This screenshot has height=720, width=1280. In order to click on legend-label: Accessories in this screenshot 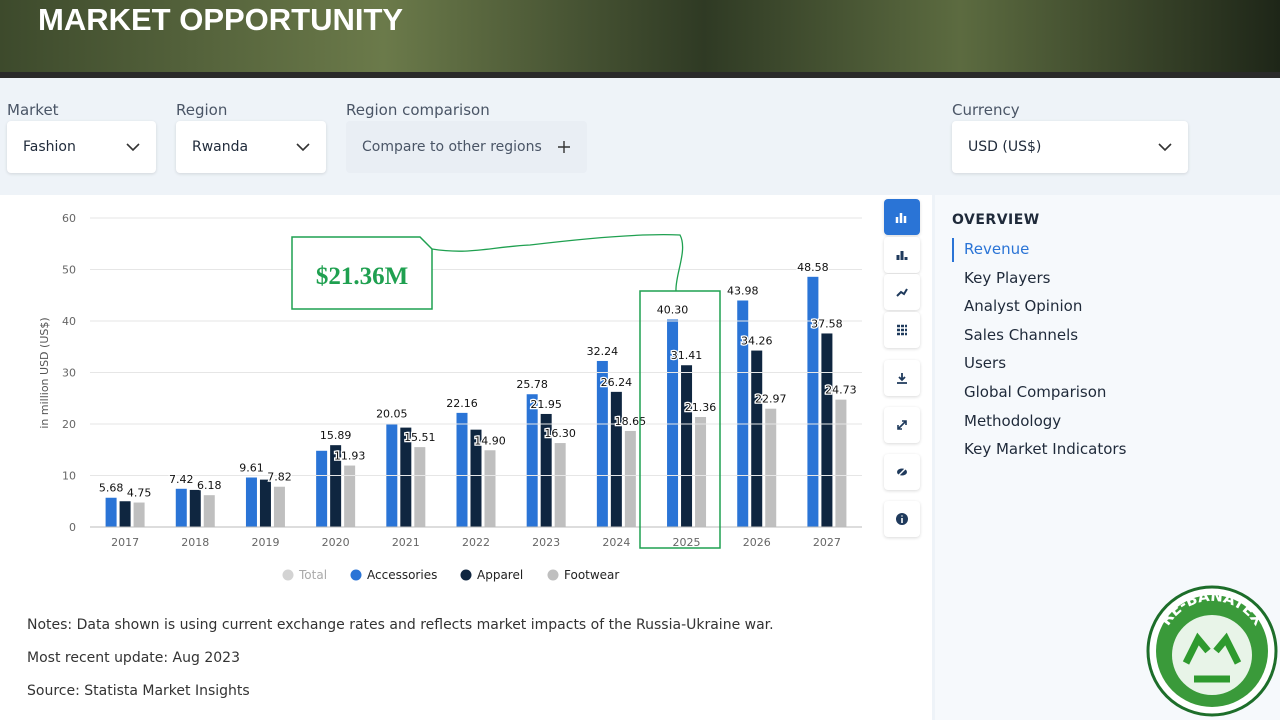, I will do `click(402, 575)`.